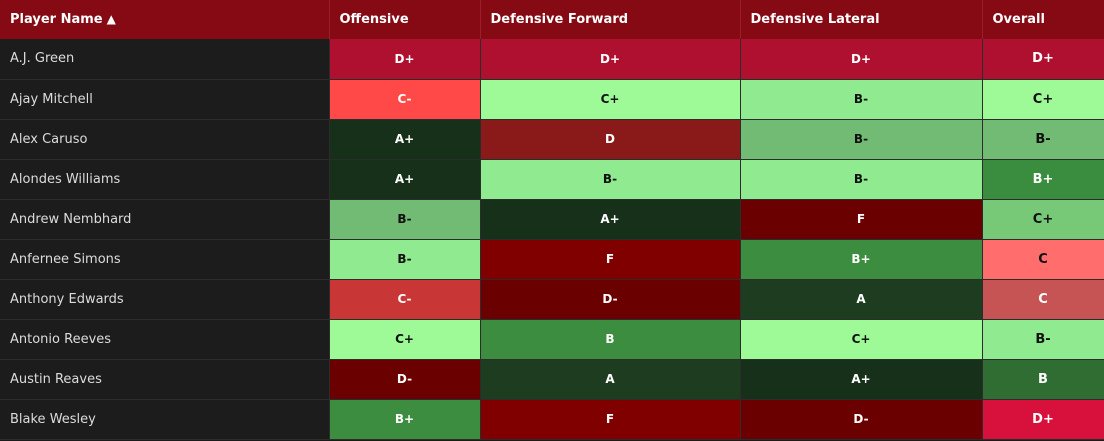 The image size is (1104, 441). I want to click on player-name-cell: Anfernee Simons, so click(165, 259).